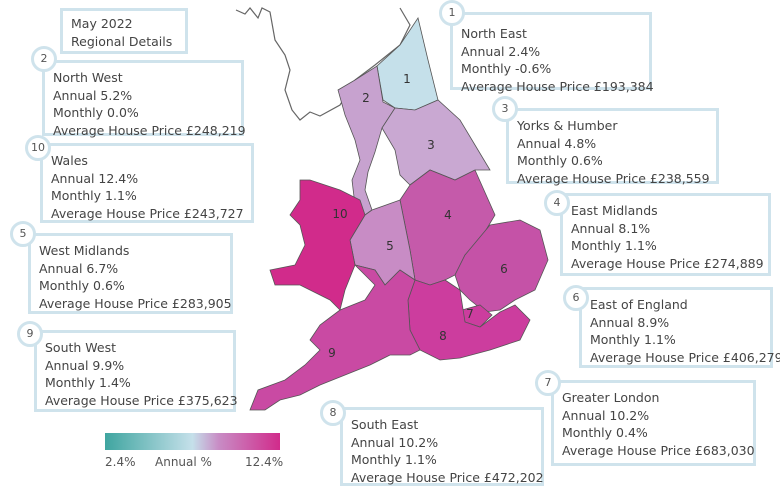 This screenshot has height=490, width=780. Describe the element at coordinates (506, 68) in the screenshot. I see `region-monthly: Monthly -0.6%` at that location.